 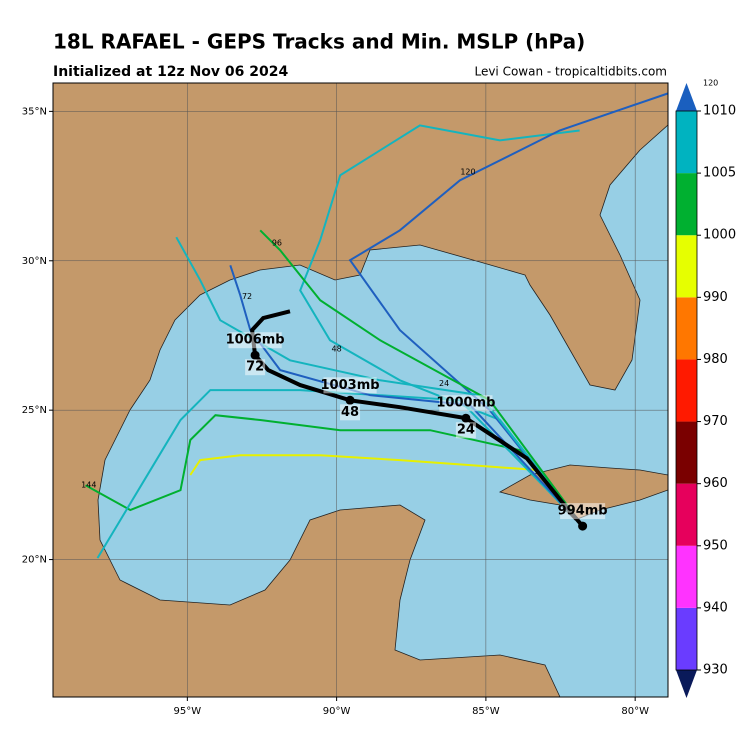 What do you see at coordinates (334, 470) in the screenshot?
I see `ensemble-track` at bounding box center [334, 470].